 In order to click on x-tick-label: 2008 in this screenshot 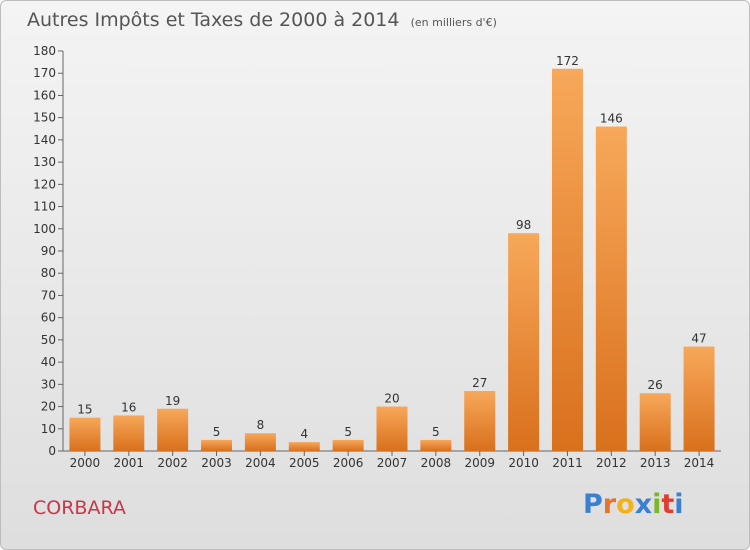, I will do `click(436, 463)`.